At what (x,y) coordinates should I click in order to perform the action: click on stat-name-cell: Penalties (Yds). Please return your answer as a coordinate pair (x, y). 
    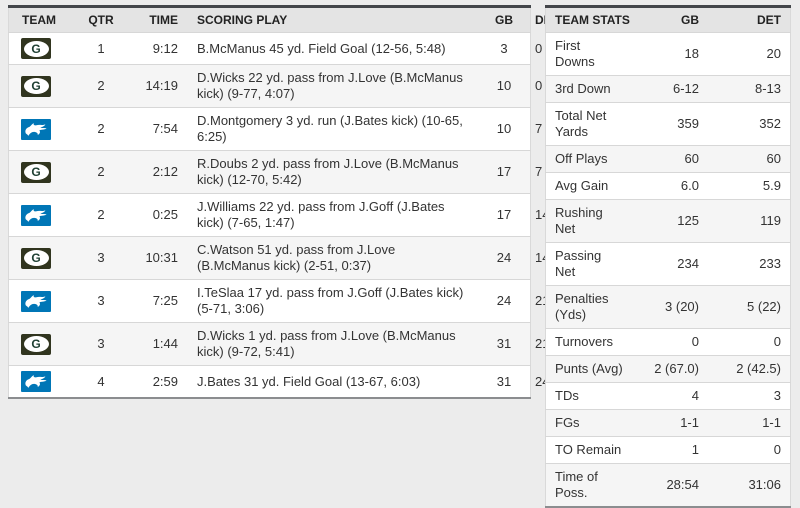
    Looking at the image, I should click on (587, 307).